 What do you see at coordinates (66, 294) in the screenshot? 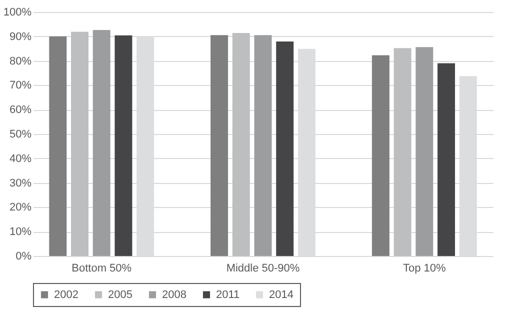
I see `legend-label: 2002` at bounding box center [66, 294].